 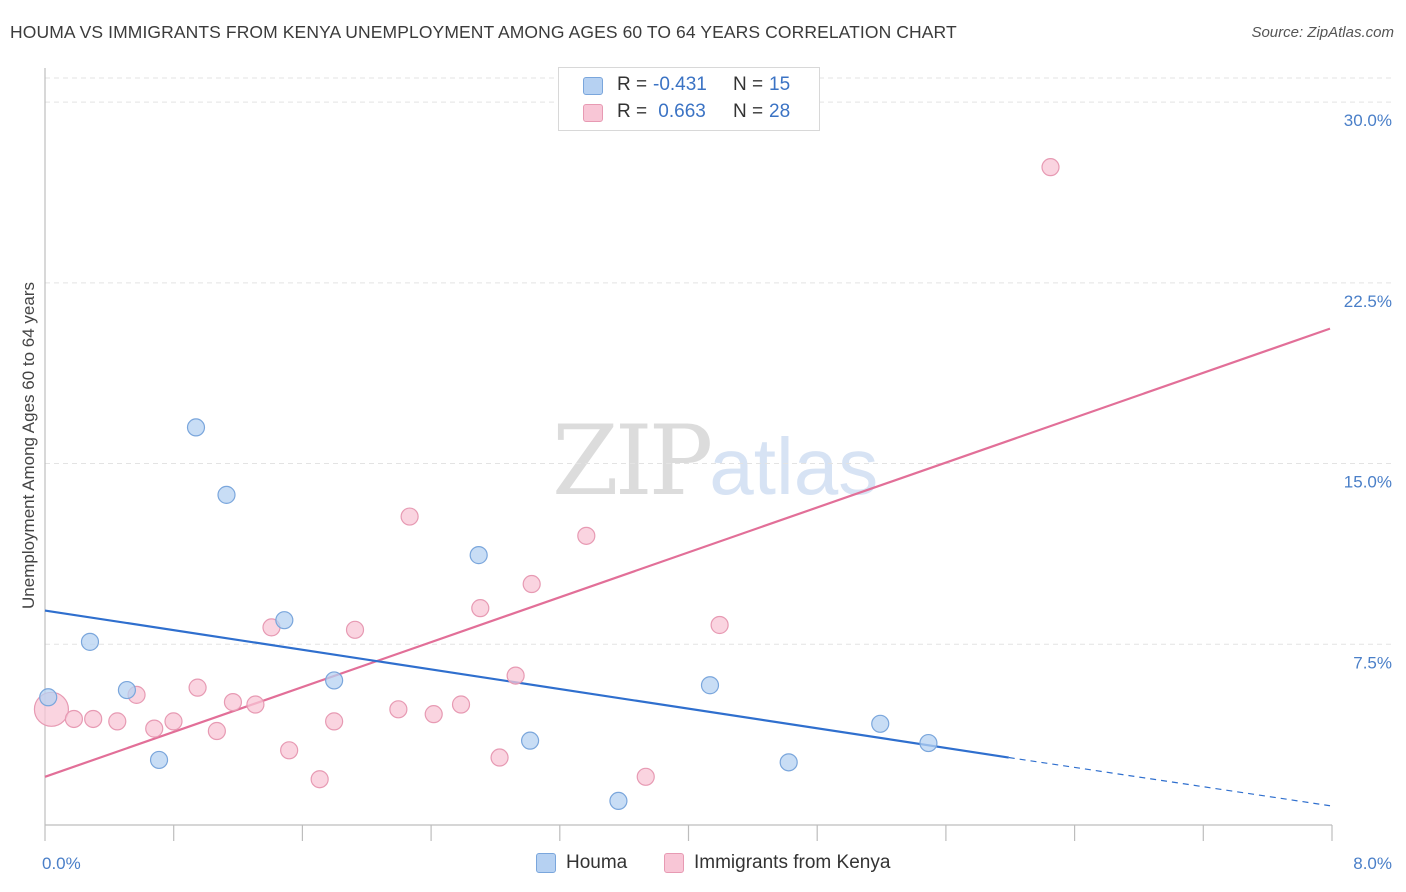 What do you see at coordinates (1322, 32) in the screenshot?
I see `source-credit: Source: ZipAtlas.com` at bounding box center [1322, 32].